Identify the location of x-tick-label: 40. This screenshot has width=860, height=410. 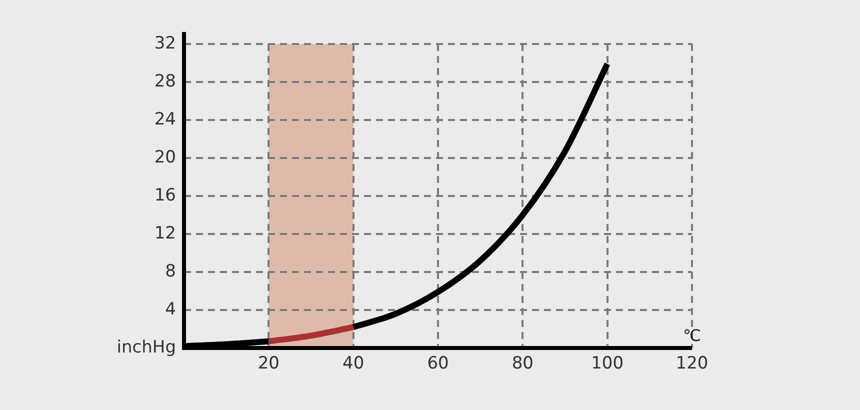
(353, 364).